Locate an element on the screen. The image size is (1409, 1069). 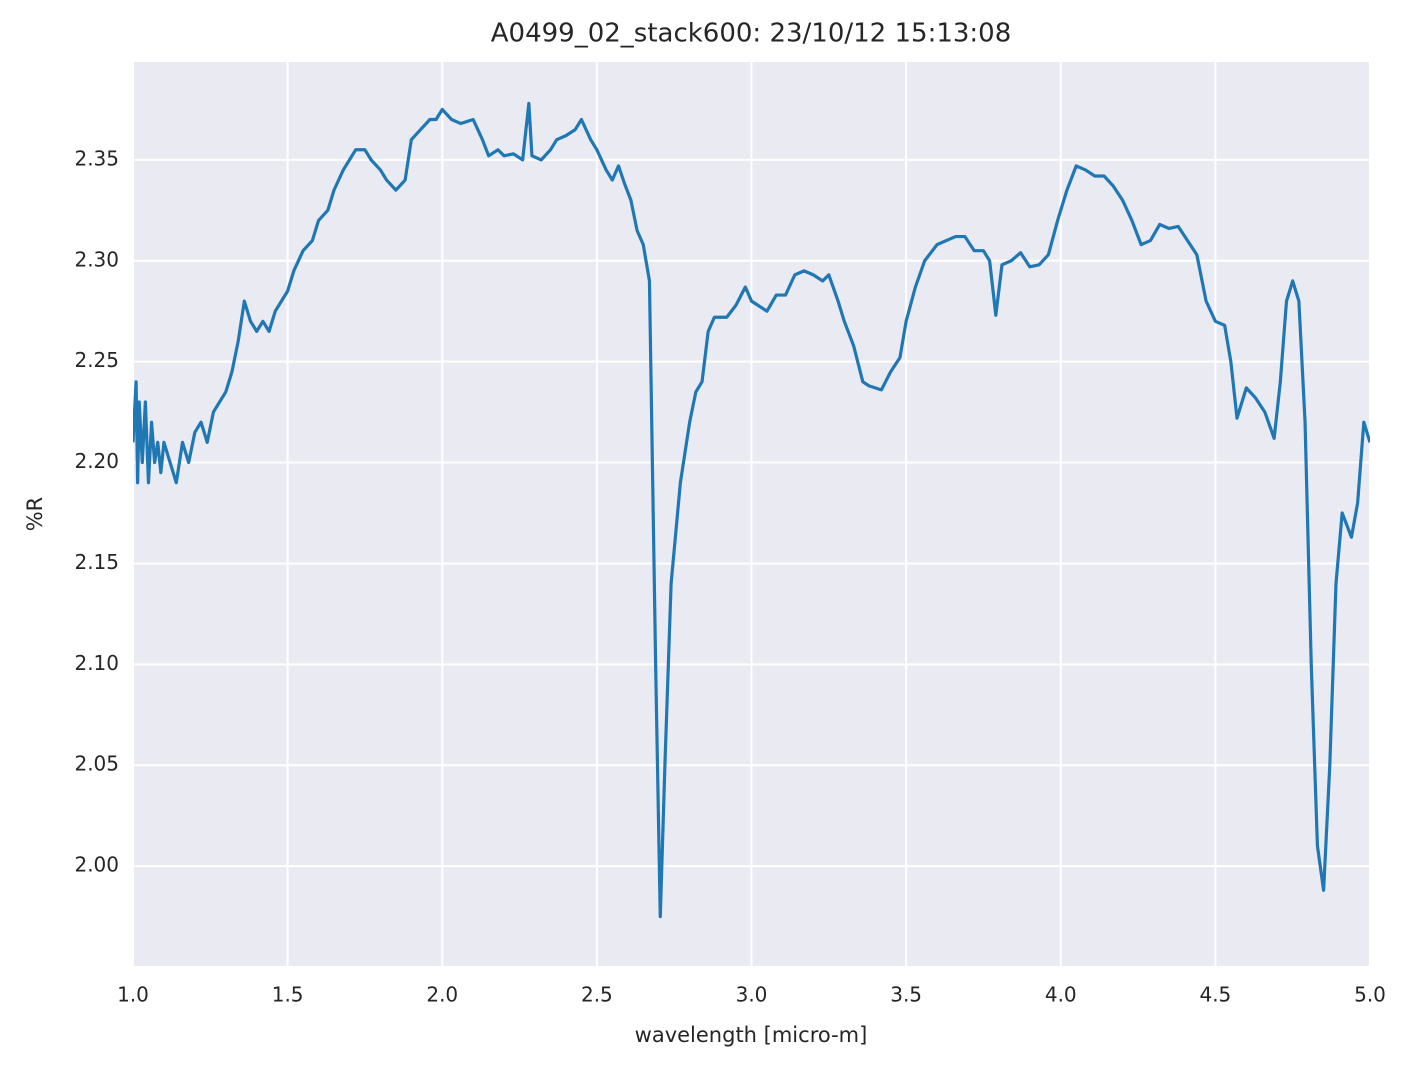
y-tick-label: 2.00 is located at coordinates (96, 865).